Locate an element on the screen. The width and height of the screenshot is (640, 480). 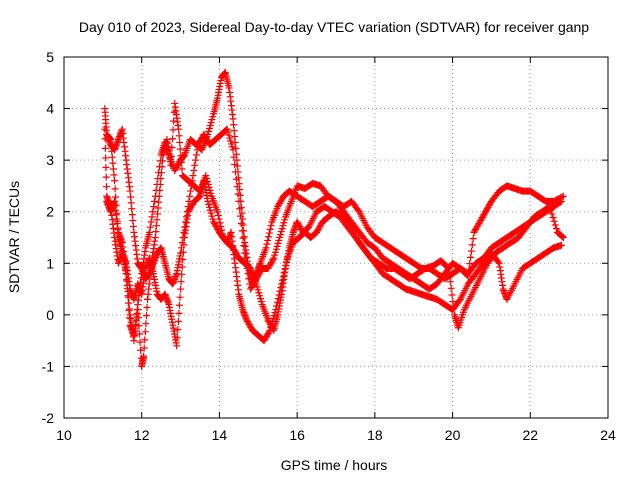
x-tick-label: 14 is located at coordinates (220, 435).